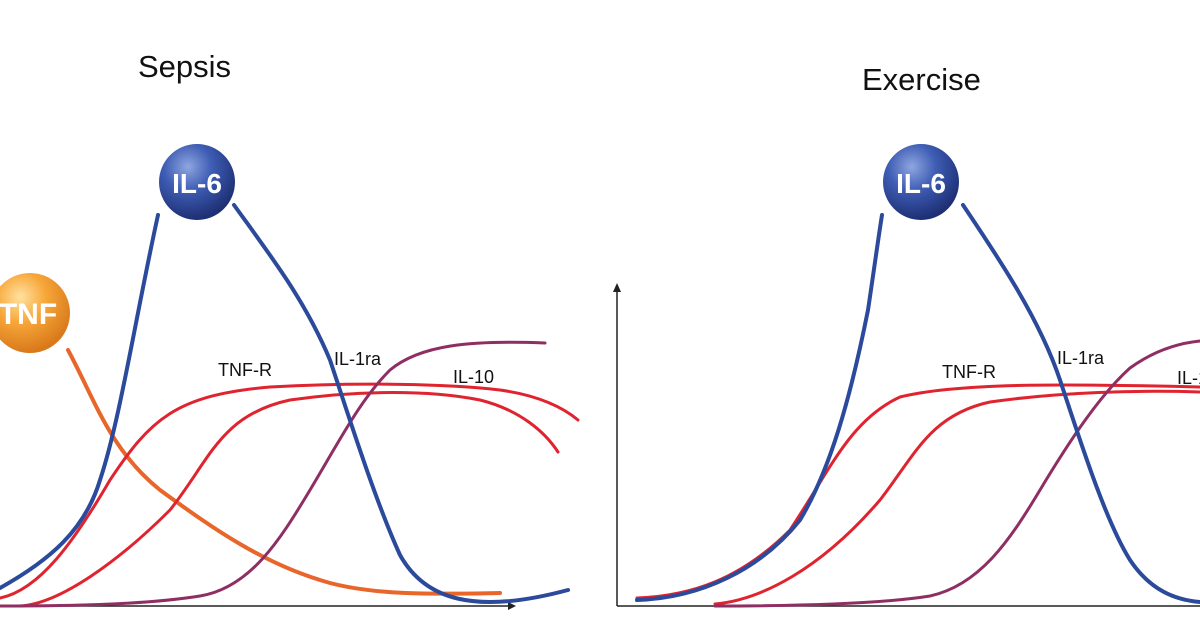 The image size is (1200, 630). What do you see at coordinates (956, 497) in the screenshot?
I see `exercise-il1ra-curve` at bounding box center [956, 497].